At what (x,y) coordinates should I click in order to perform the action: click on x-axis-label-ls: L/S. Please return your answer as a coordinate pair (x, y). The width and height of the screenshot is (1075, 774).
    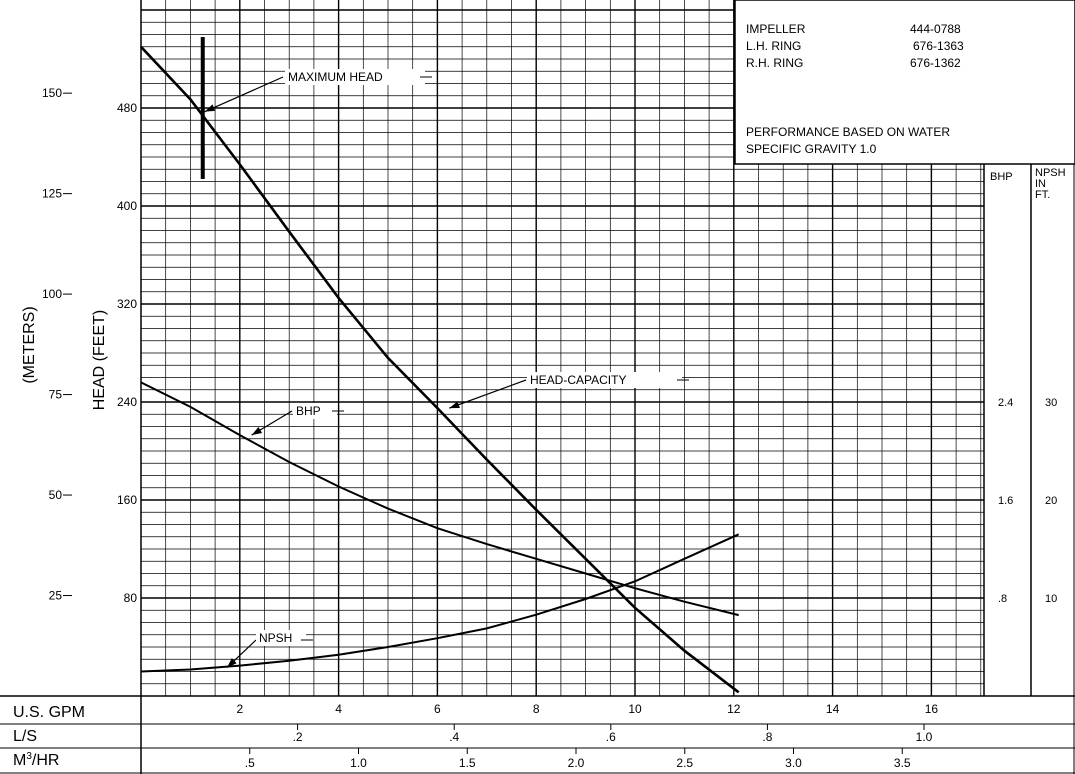
    Looking at the image, I should click on (25, 736).